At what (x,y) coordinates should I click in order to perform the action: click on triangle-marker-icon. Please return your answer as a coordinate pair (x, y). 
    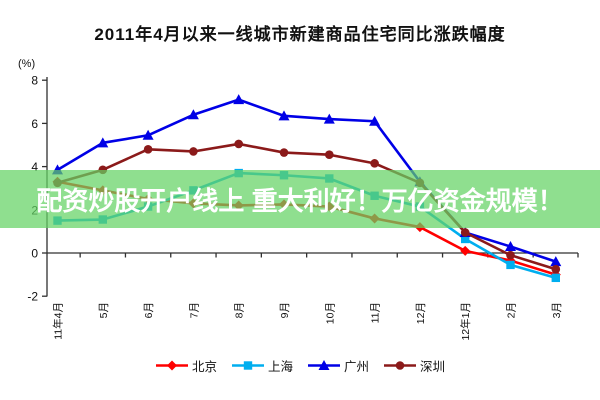
    Looking at the image, I should click on (324, 365).